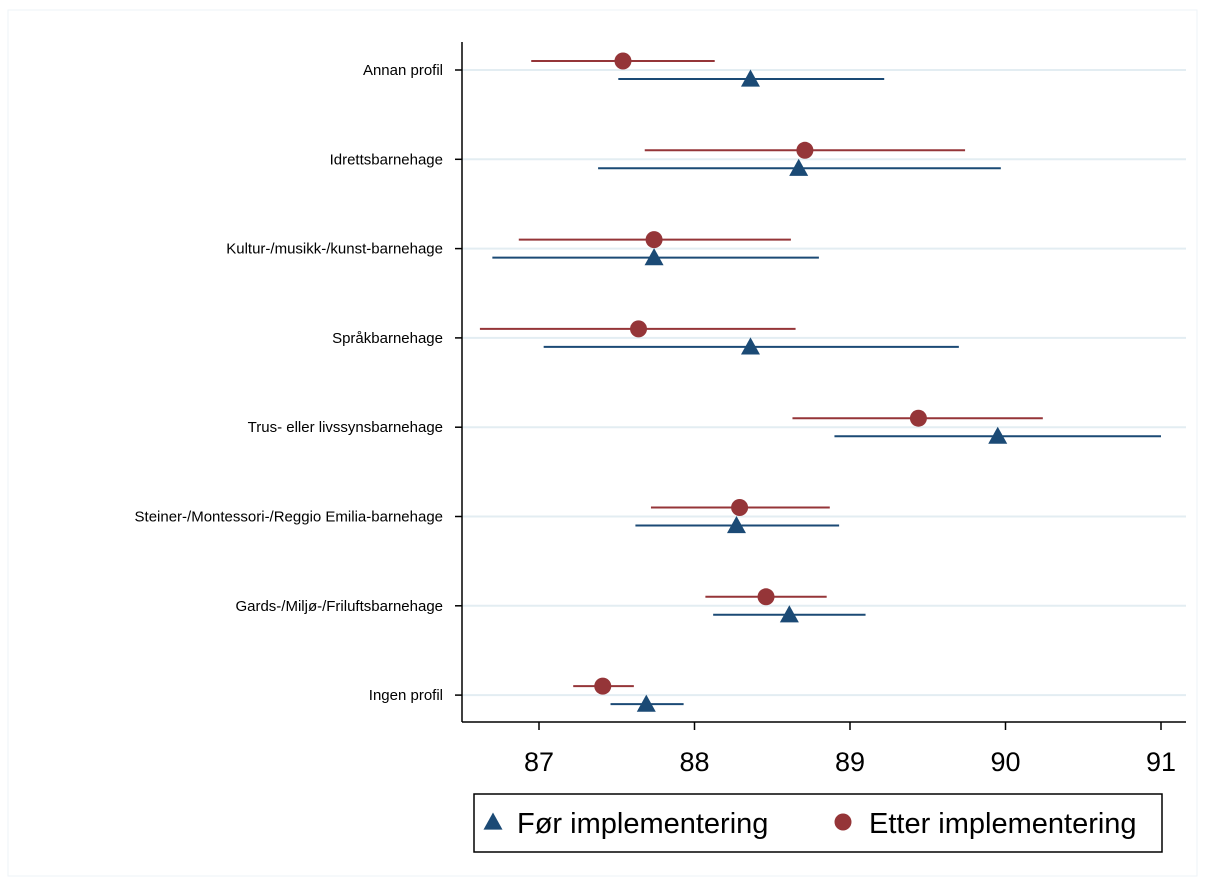  I want to click on legend-label: Etter implementering, so click(1003, 824).